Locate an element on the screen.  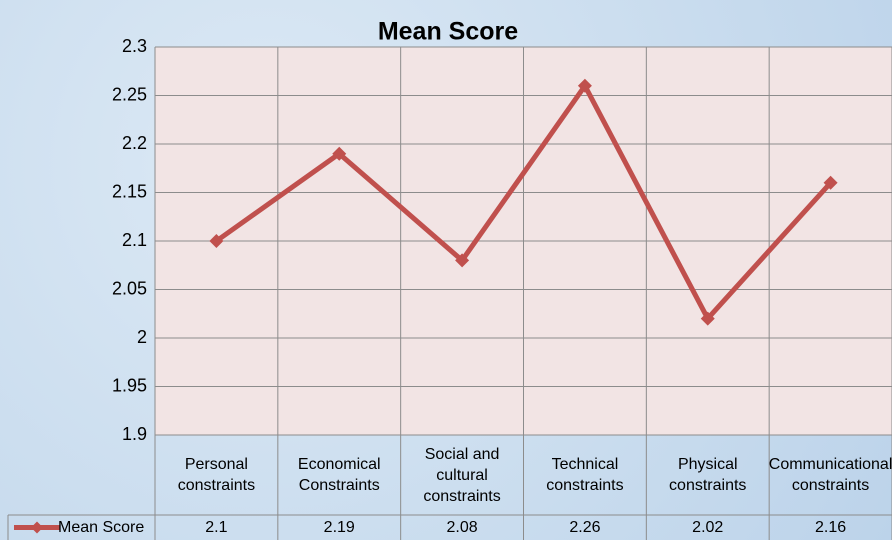
chart-title: Mean Score is located at coordinates (448, 32).